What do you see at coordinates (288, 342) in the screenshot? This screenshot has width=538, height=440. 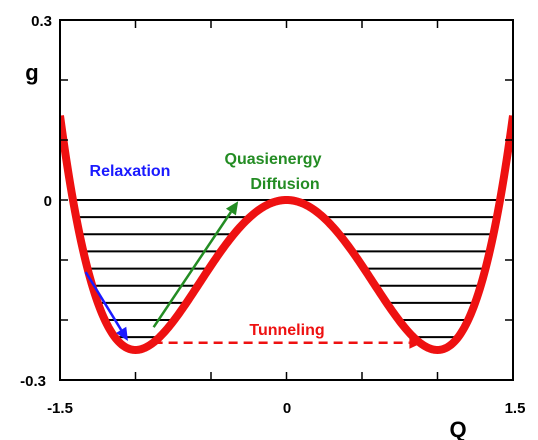 I see `tunneling-arrow` at bounding box center [288, 342].